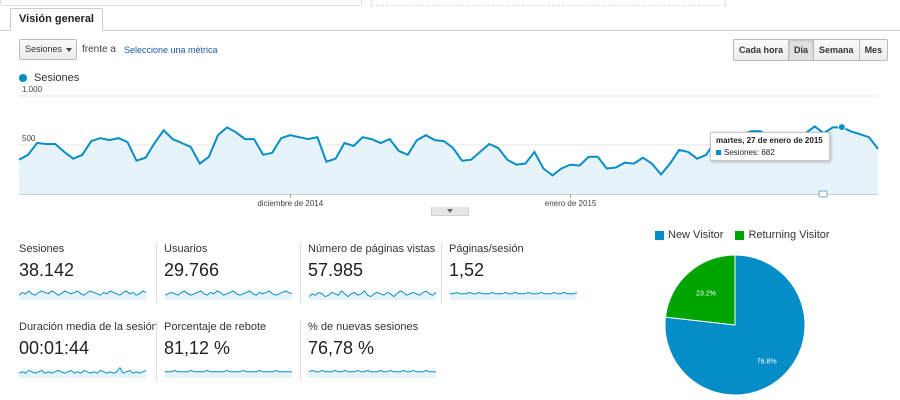 This screenshot has height=400, width=900. I want to click on metric-dropdown: Sesiones, so click(48, 49).